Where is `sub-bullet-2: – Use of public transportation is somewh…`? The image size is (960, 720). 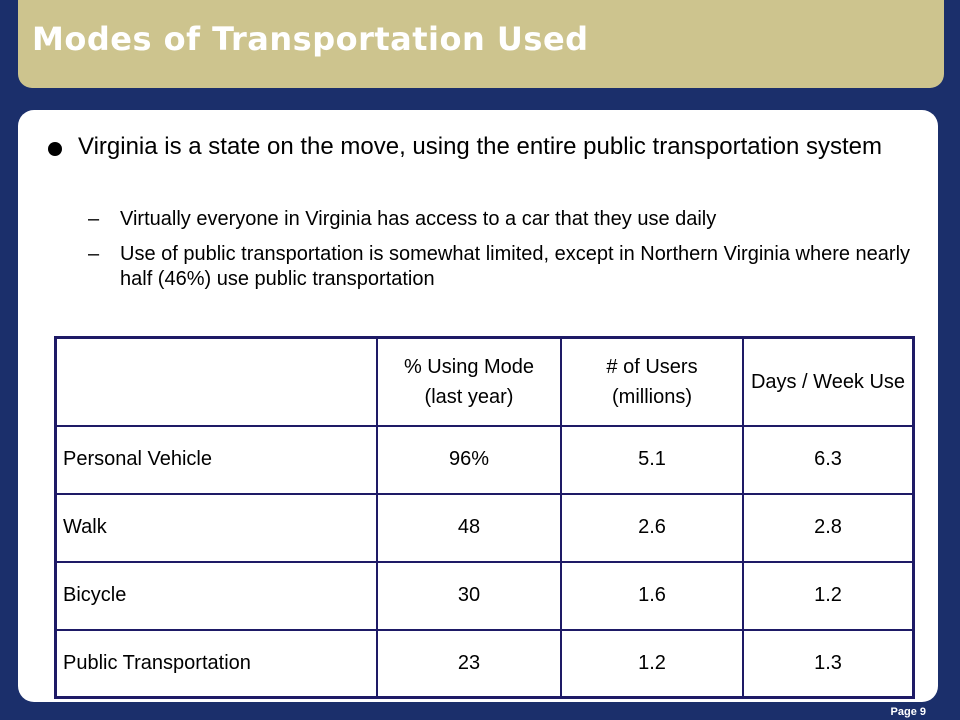
sub-bullet-2: – Use of public transportation is somewh… is located at coordinates (508, 267).